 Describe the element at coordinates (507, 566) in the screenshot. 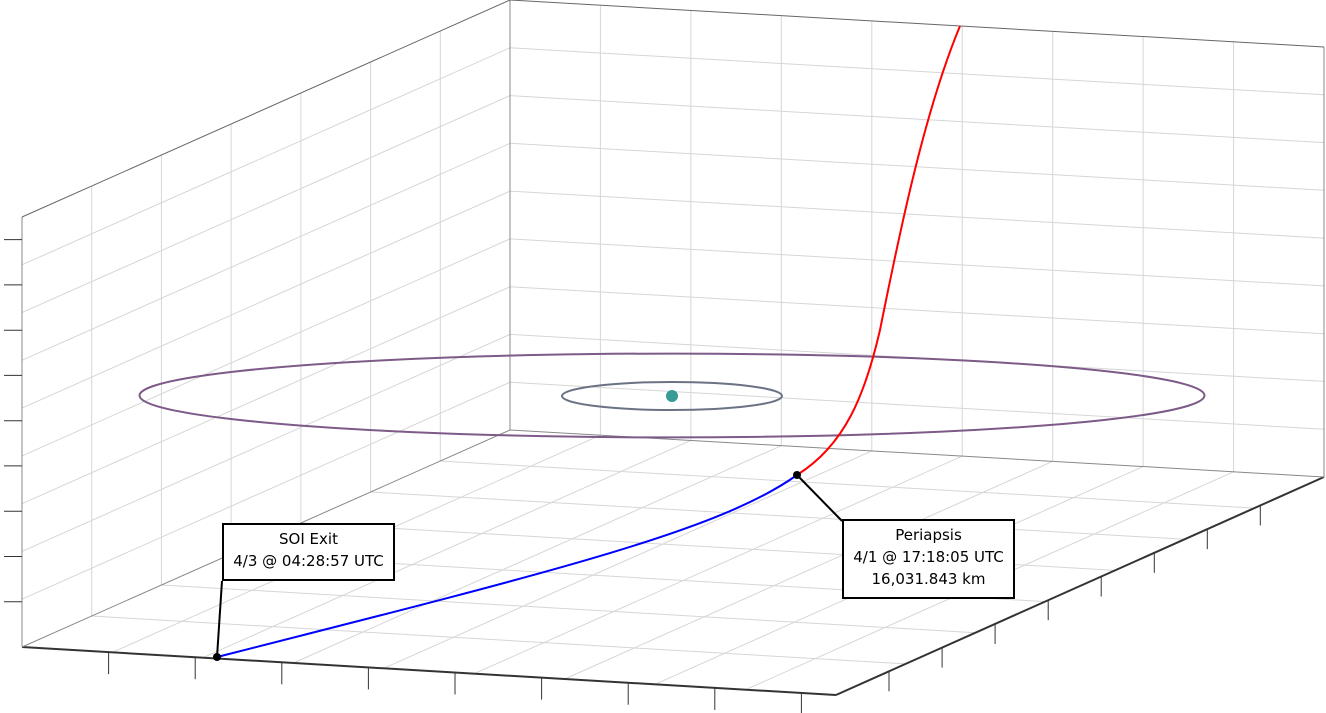

I see `departure-trajectory-line` at that location.